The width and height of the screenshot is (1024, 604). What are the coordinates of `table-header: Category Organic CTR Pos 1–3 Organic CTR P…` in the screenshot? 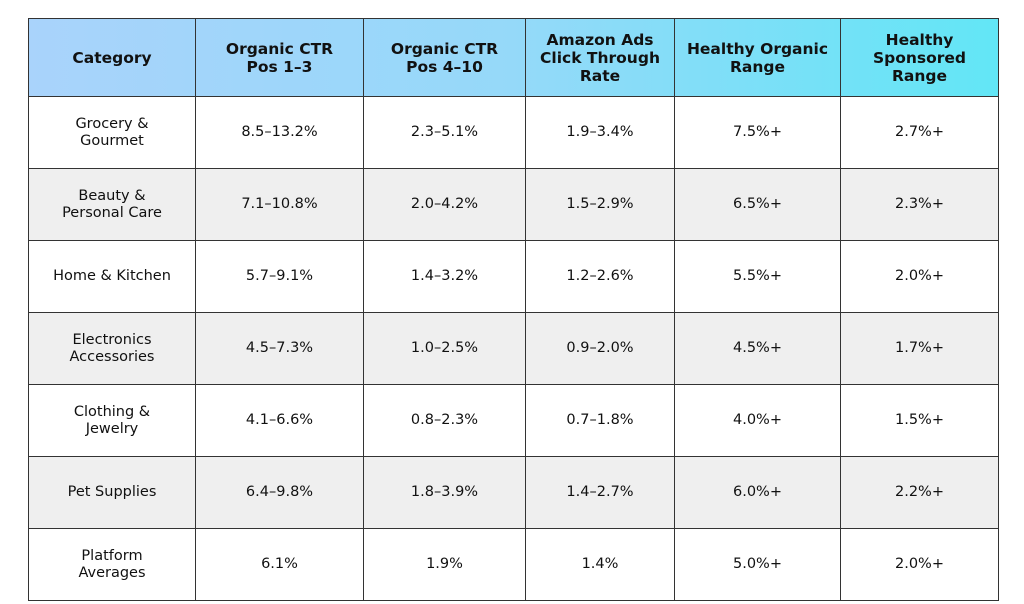 It's located at (513, 57).